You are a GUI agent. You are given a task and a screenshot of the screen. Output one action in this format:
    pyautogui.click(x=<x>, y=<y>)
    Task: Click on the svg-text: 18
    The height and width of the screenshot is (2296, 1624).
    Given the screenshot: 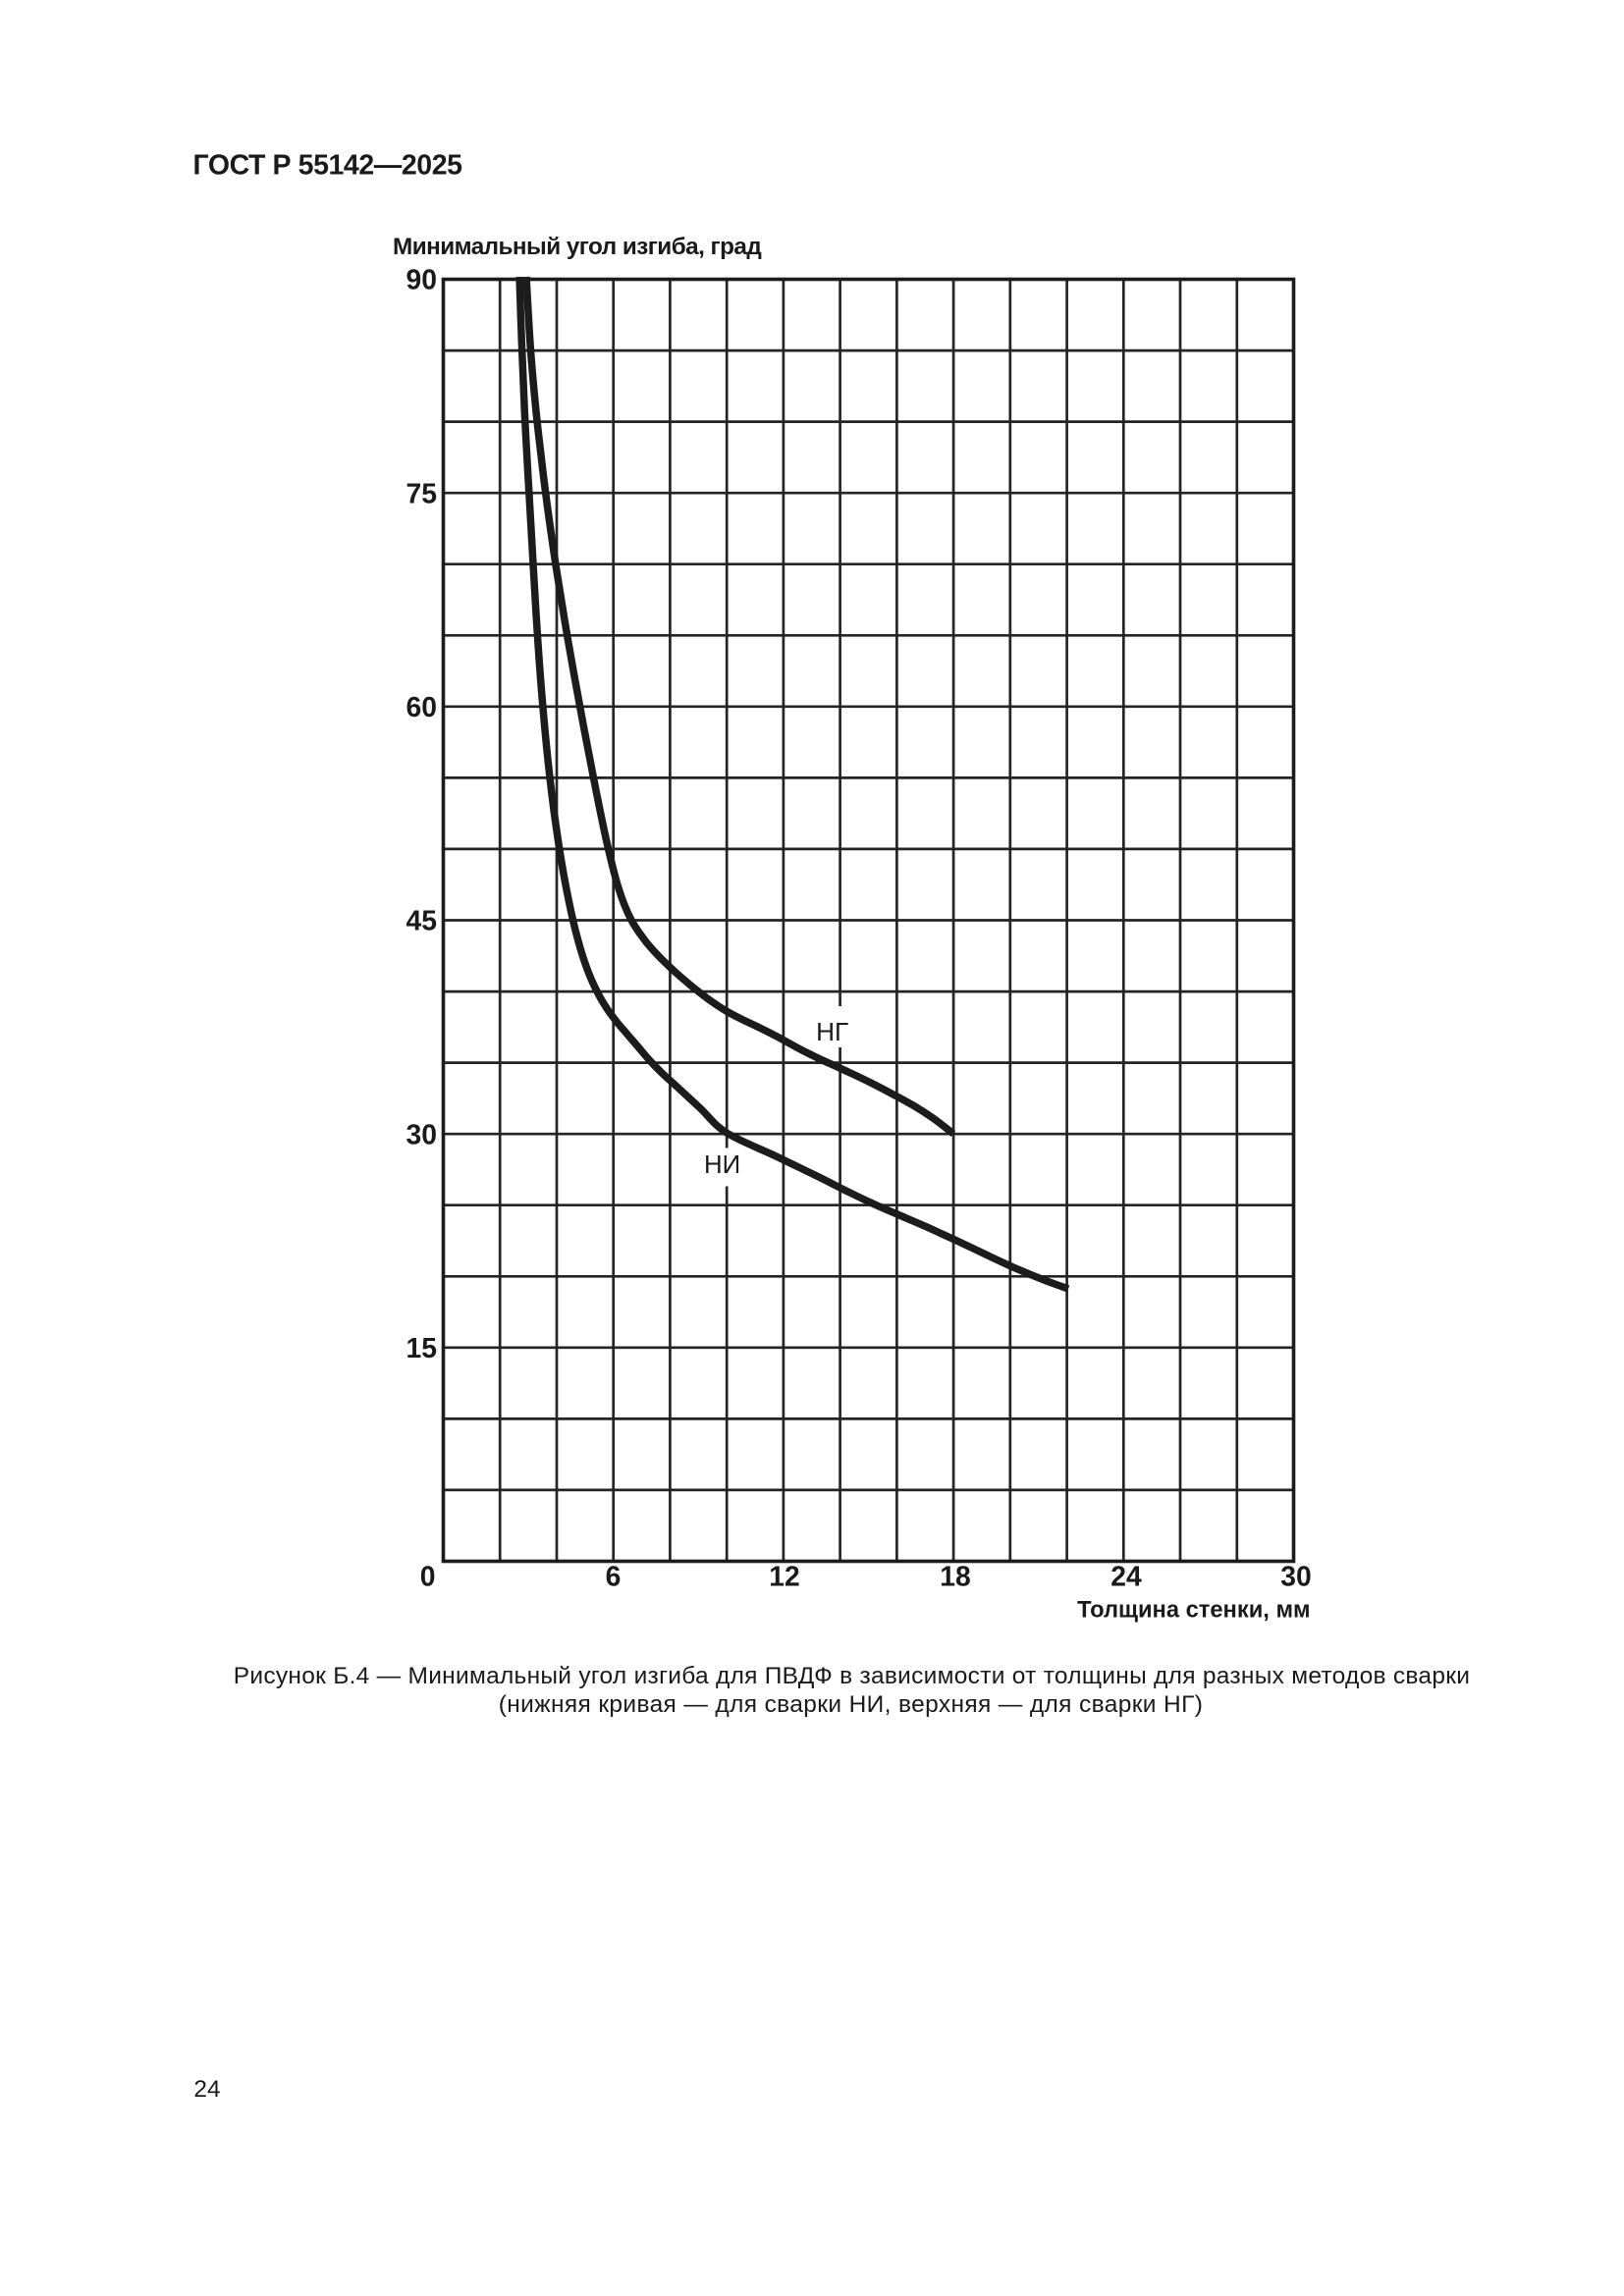 What is the action you would take?
    pyautogui.click(x=955, y=1577)
    